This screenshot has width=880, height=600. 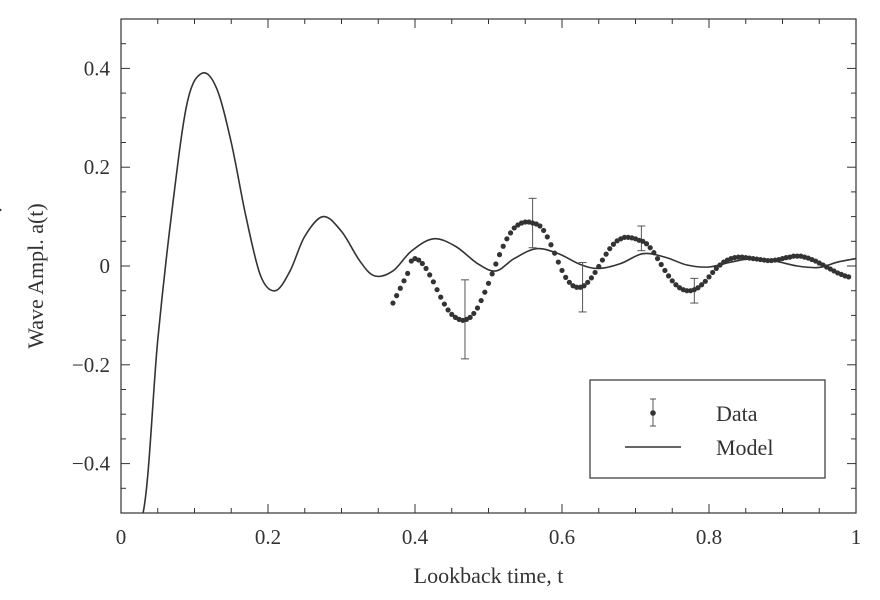 What do you see at coordinates (268, 537) in the screenshot?
I see `x-tick-label: 0.2` at bounding box center [268, 537].